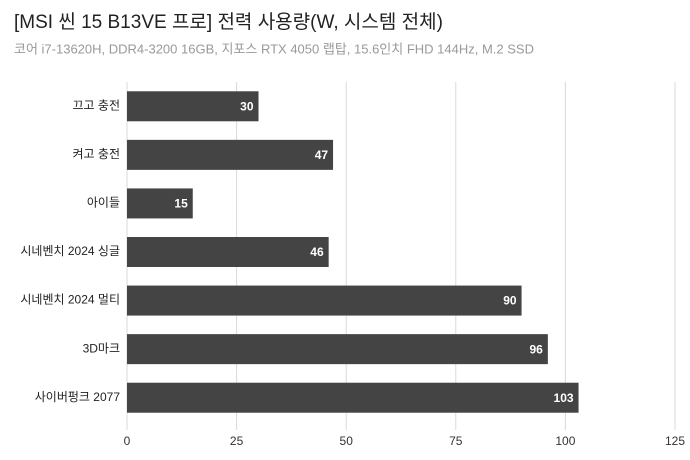 This screenshot has height=460, width=690. I want to click on chart-title: [MSI 씬 15 B13VE 프로] 전력 사용량(W, 시스템 전체), so click(228, 22).